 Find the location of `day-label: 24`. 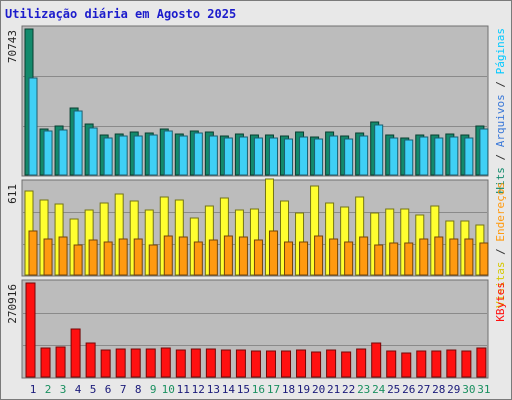

day-label: 24 is located at coordinates (379, 389).